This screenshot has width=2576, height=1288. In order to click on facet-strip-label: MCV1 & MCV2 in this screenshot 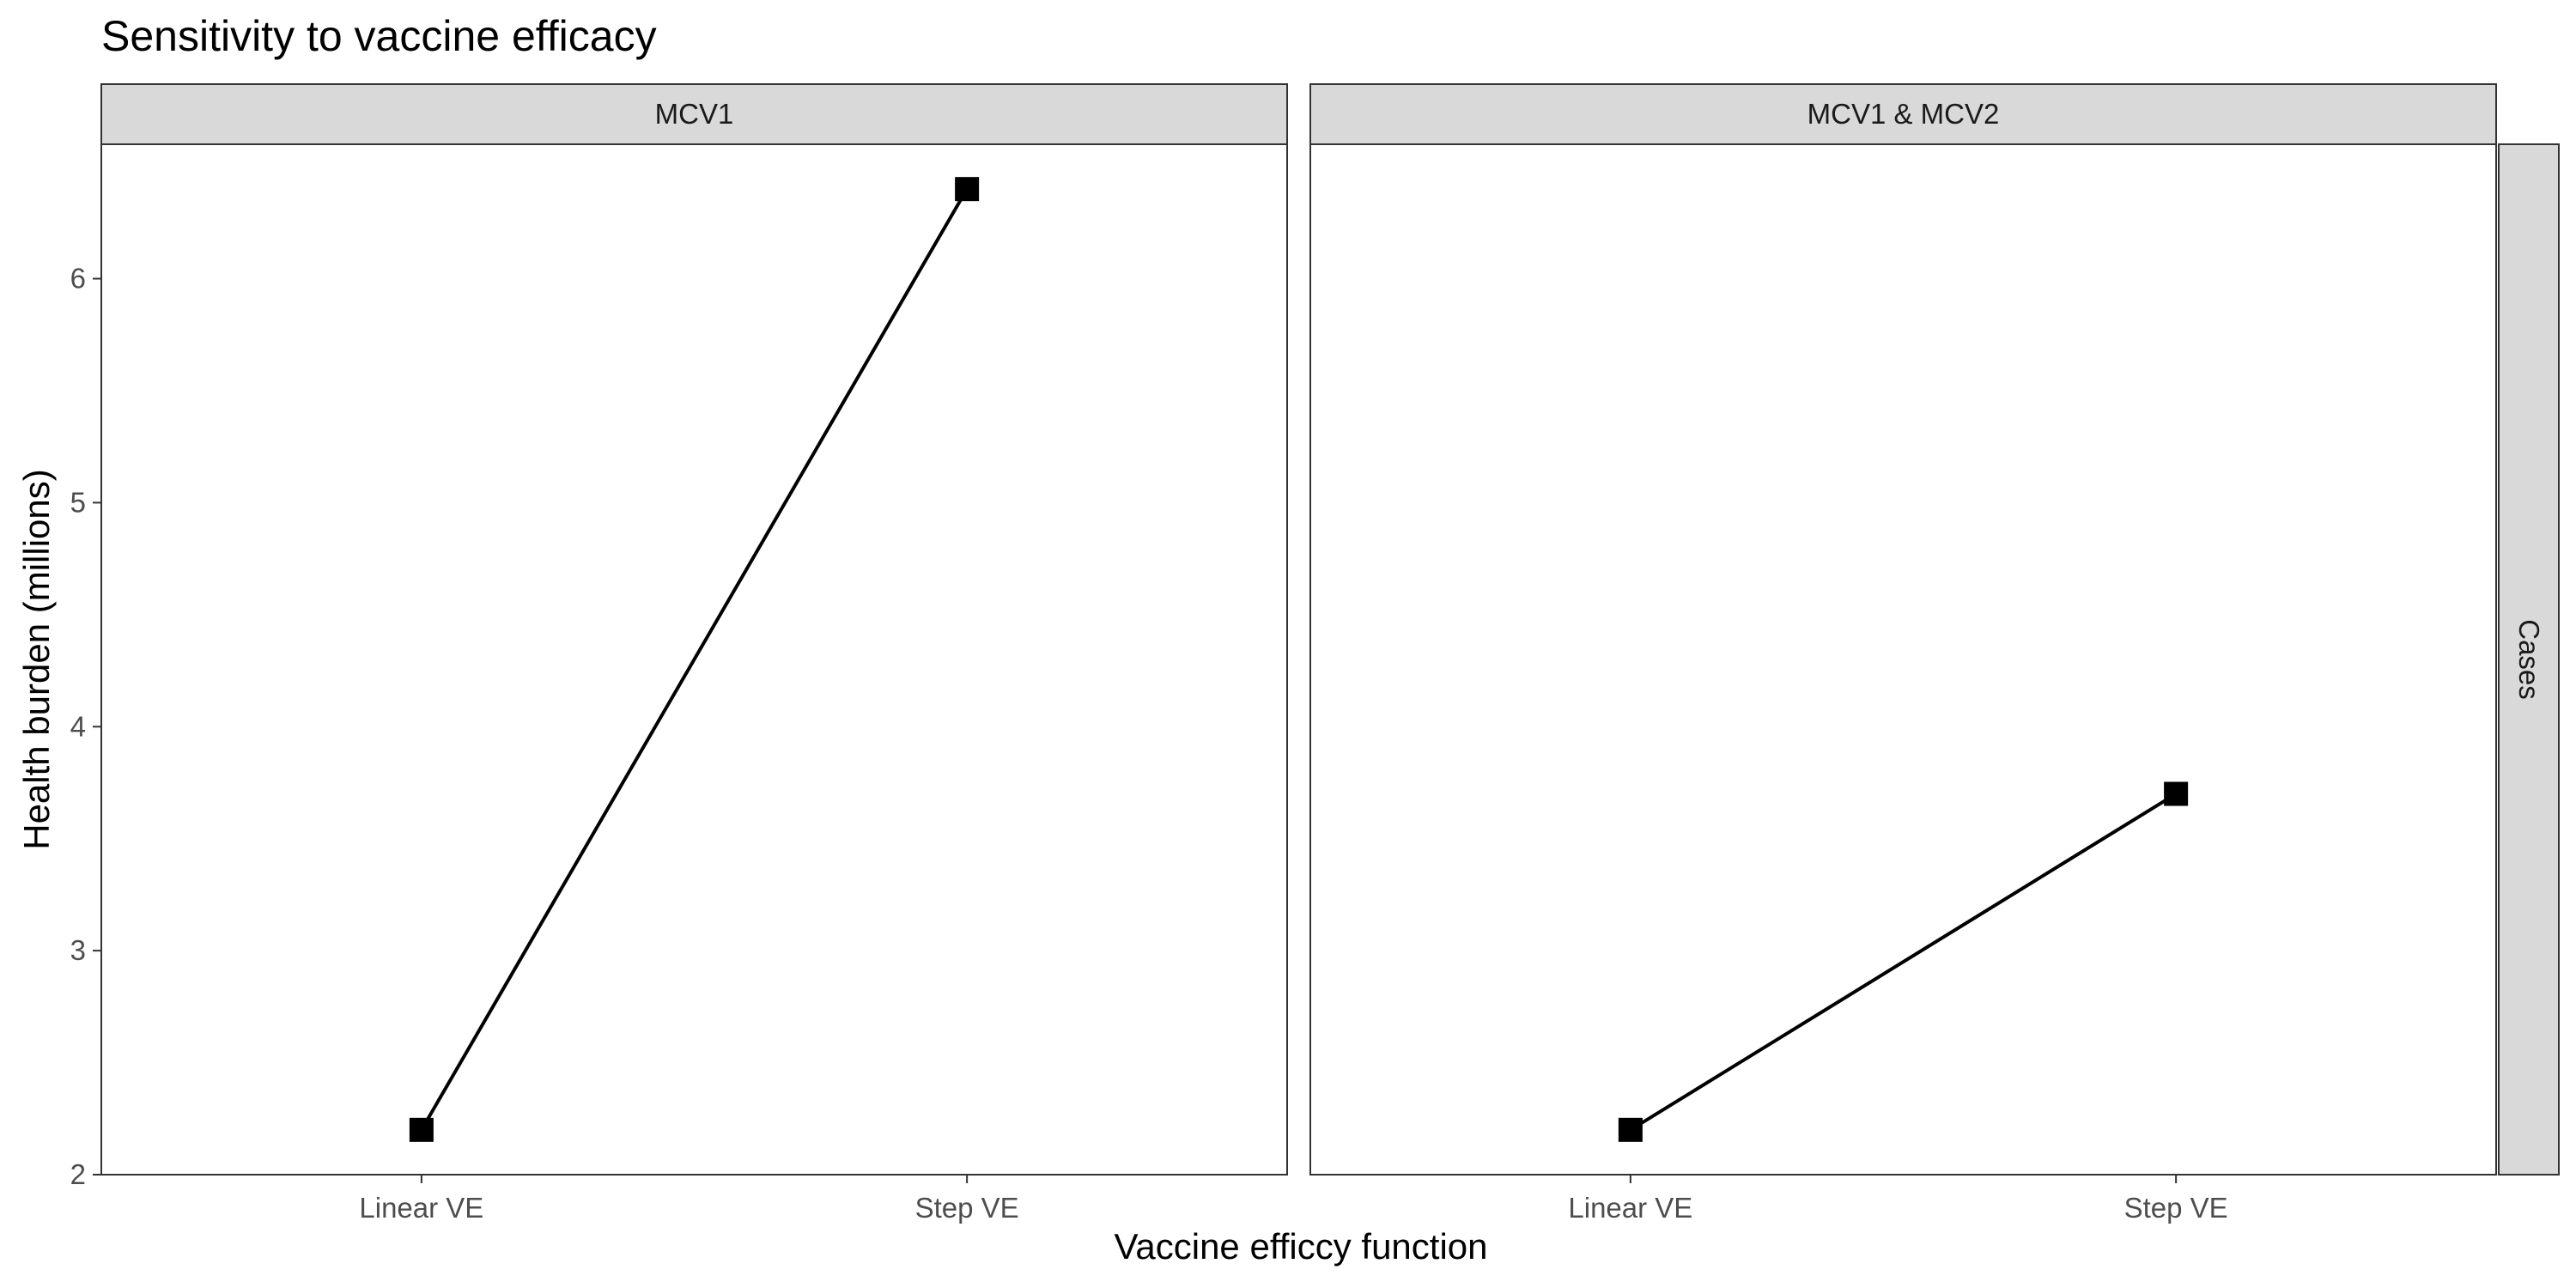, I will do `click(1903, 114)`.